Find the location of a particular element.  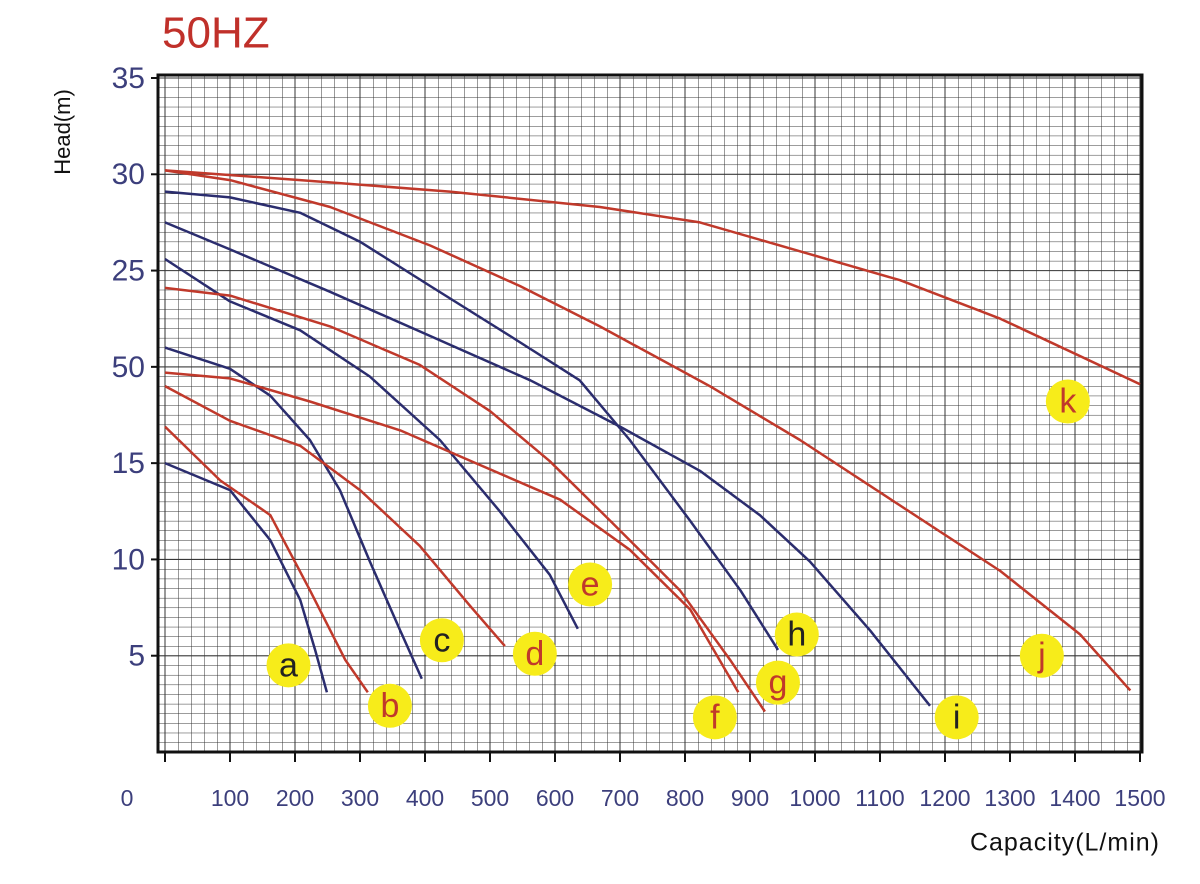

y-tick-label: 15 is located at coordinates (128, 463).